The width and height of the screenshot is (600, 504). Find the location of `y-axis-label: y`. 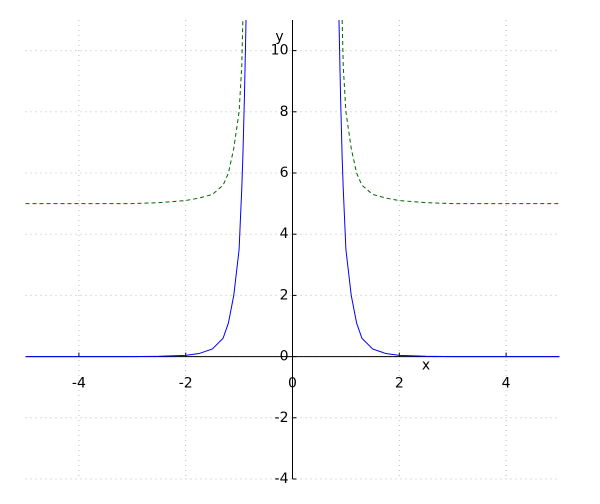

y-axis-label: y is located at coordinates (279, 37).